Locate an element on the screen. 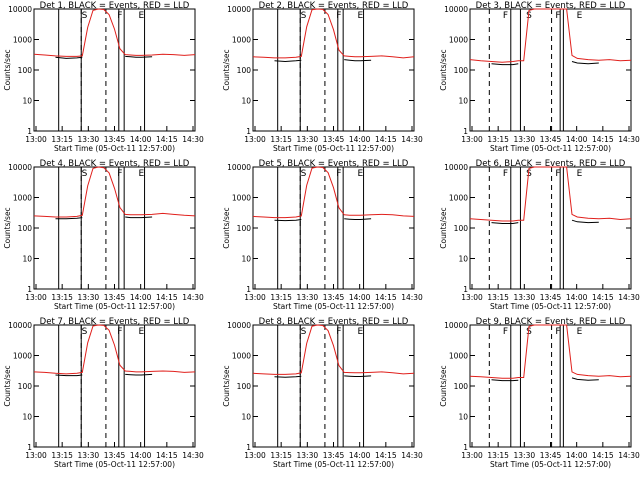  chart-title: Det 8, BLACK = Events, RED = LLD is located at coordinates (334, 322).